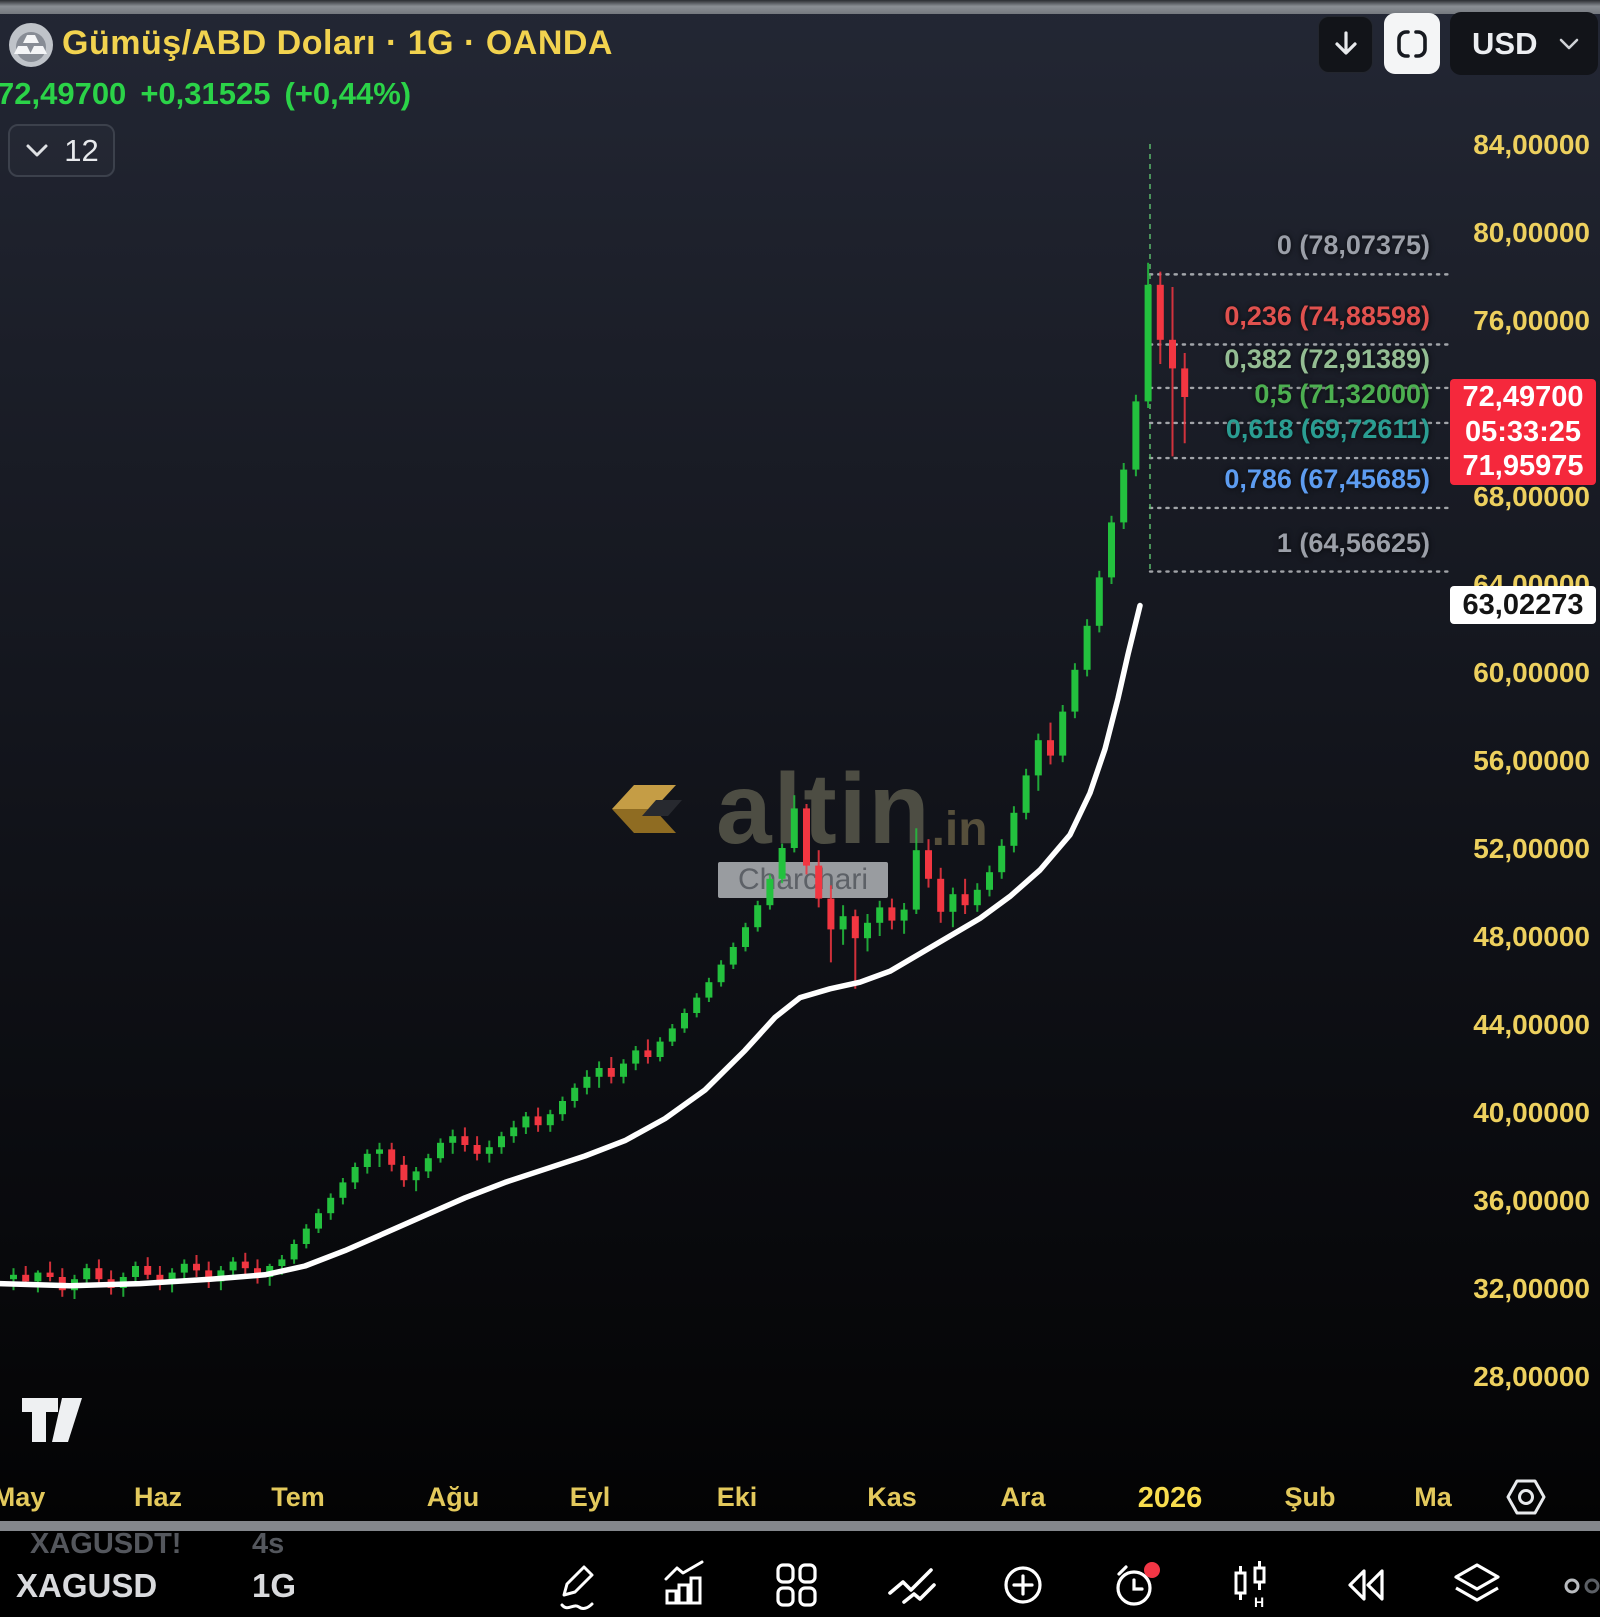 Image resolution: width=1600 pixels, height=1617 pixels. I want to click on trend-arrows-icon, so click(912, 1586).